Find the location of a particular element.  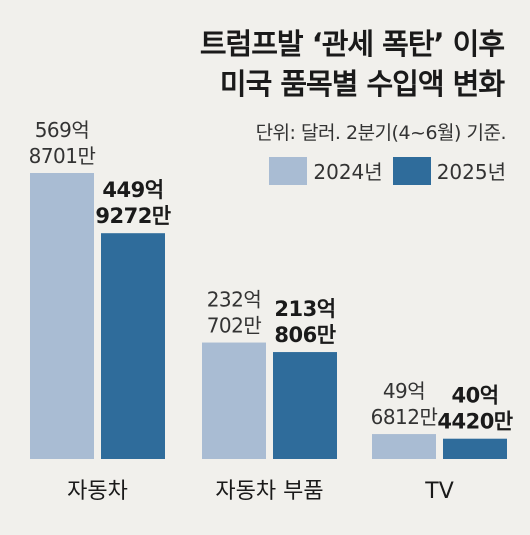

legend: 2024년 2025년 is located at coordinates (382, 170).